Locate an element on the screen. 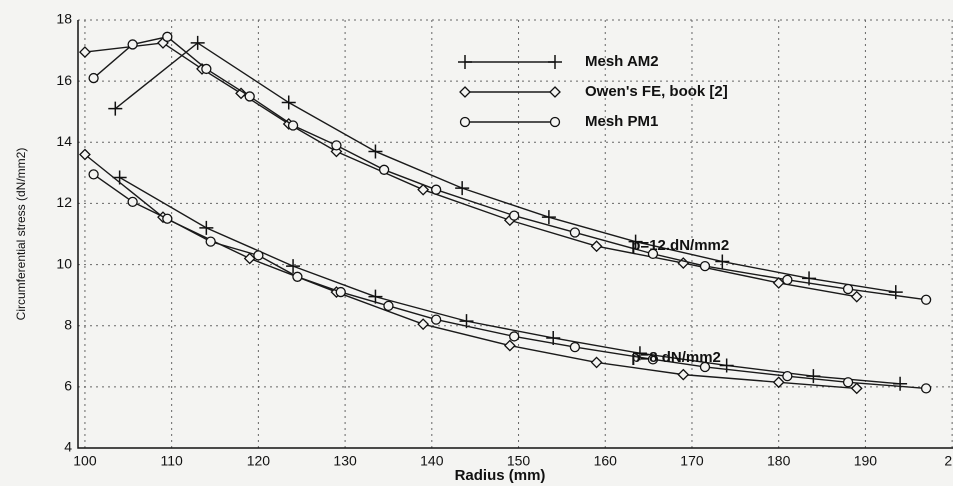 Image resolution: width=953 pixels, height=486 pixels. legend-label: Mesh AM2 is located at coordinates (622, 61).